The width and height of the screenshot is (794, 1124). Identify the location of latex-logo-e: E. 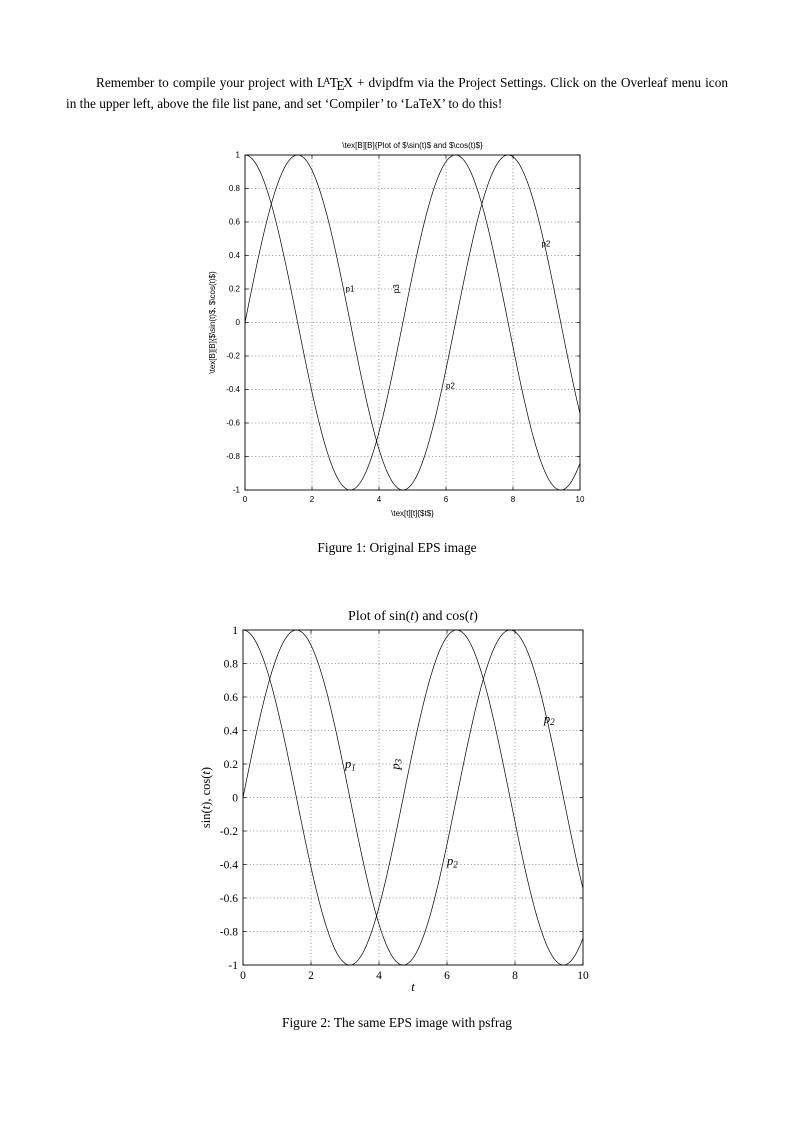
(340, 85).